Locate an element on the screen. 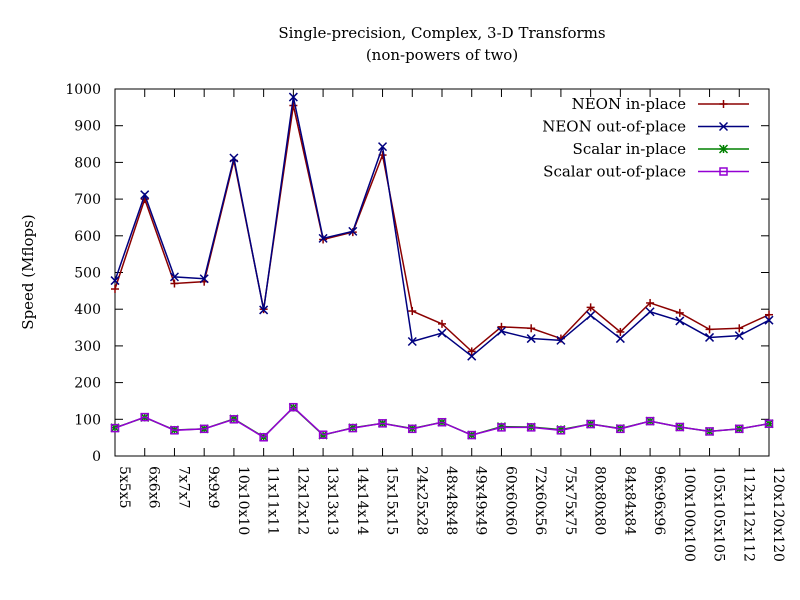  x-tick-label: 9x9x9 is located at coordinates (213, 487).